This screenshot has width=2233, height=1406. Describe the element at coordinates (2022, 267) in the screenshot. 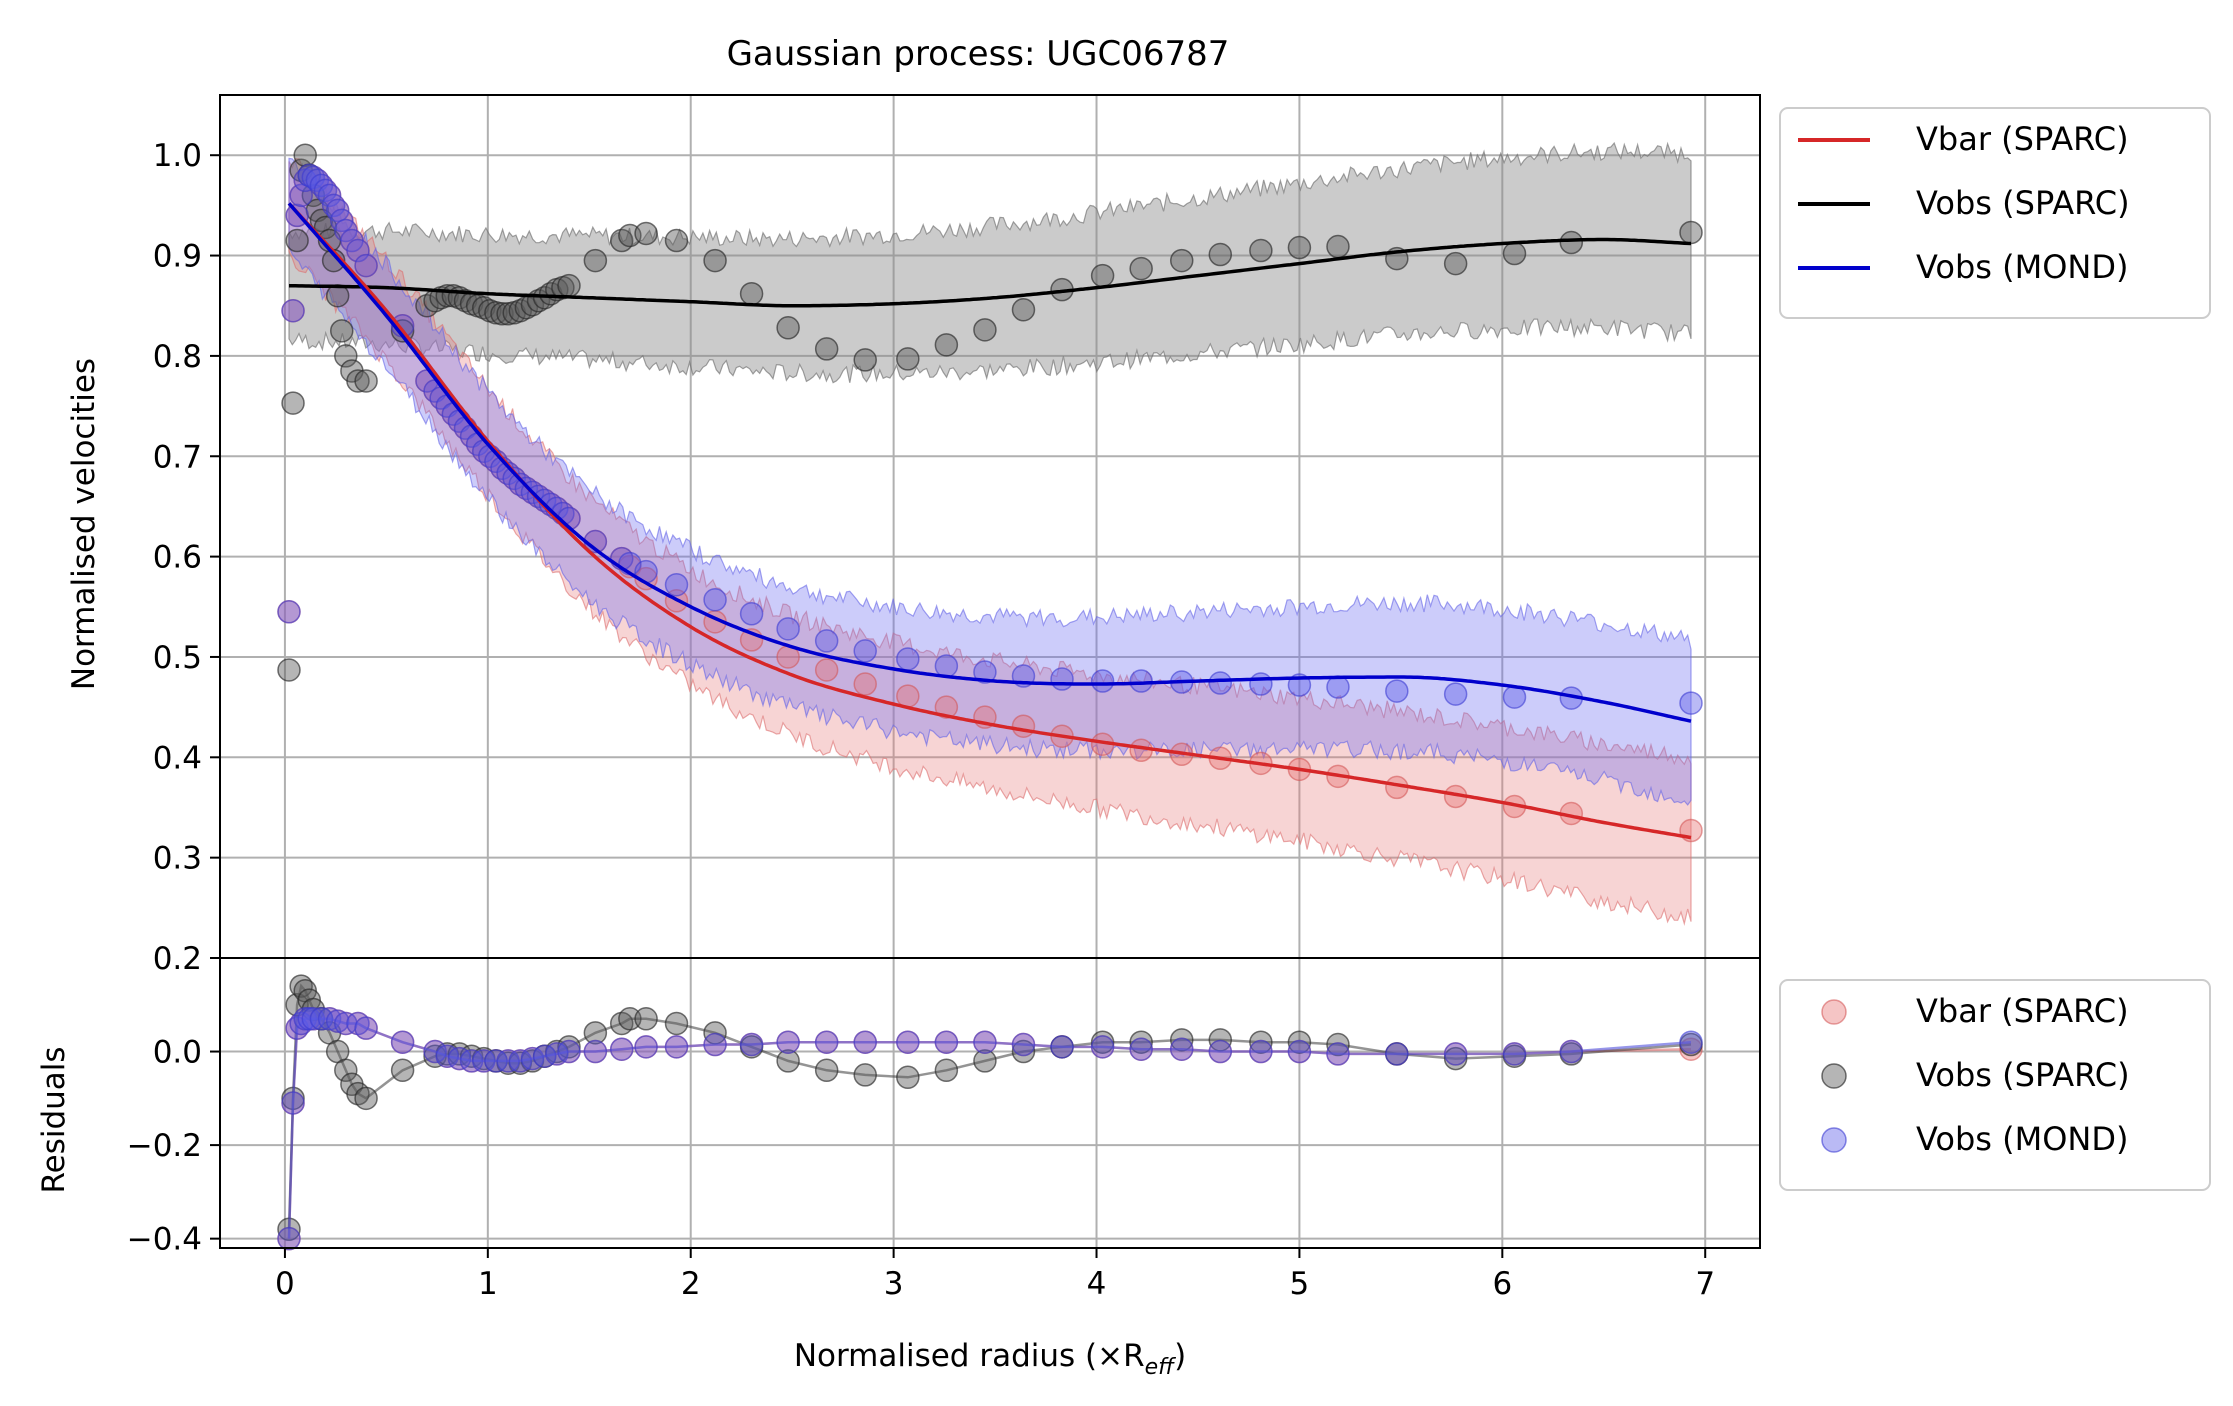

I see `top-legend-label-vobs-mond-: Vobs (MOND)` at that location.